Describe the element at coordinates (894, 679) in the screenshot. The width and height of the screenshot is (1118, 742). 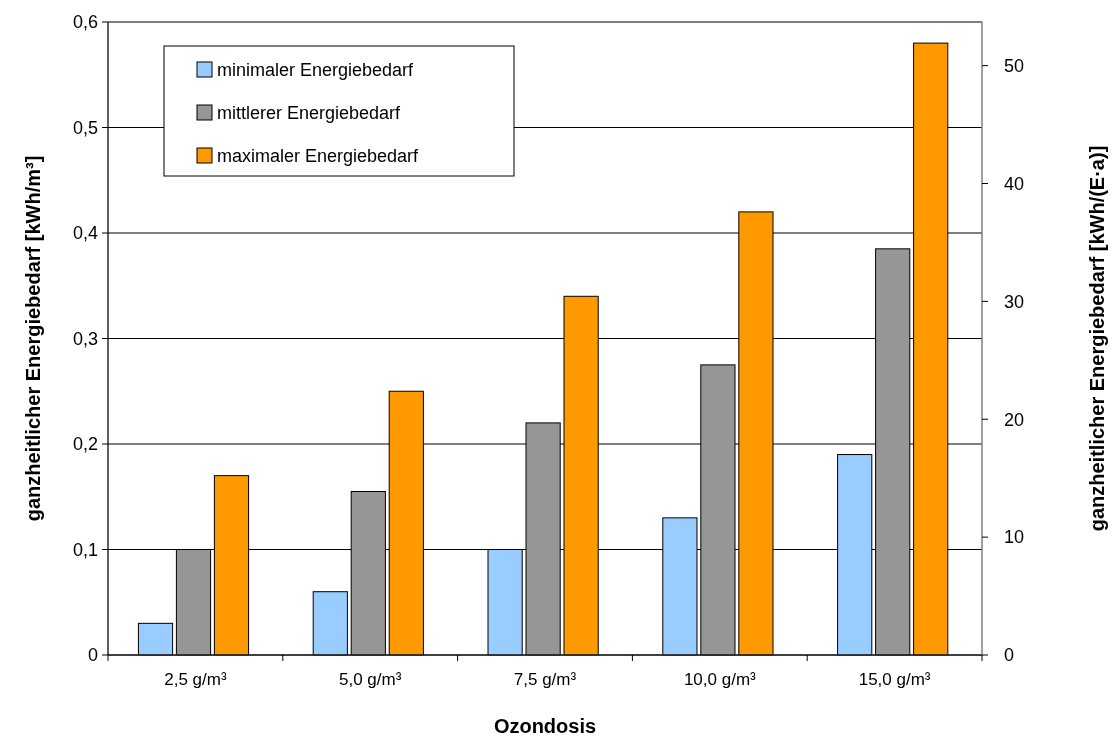
I see `x-tick-label: 15,0 g/m³` at that location.